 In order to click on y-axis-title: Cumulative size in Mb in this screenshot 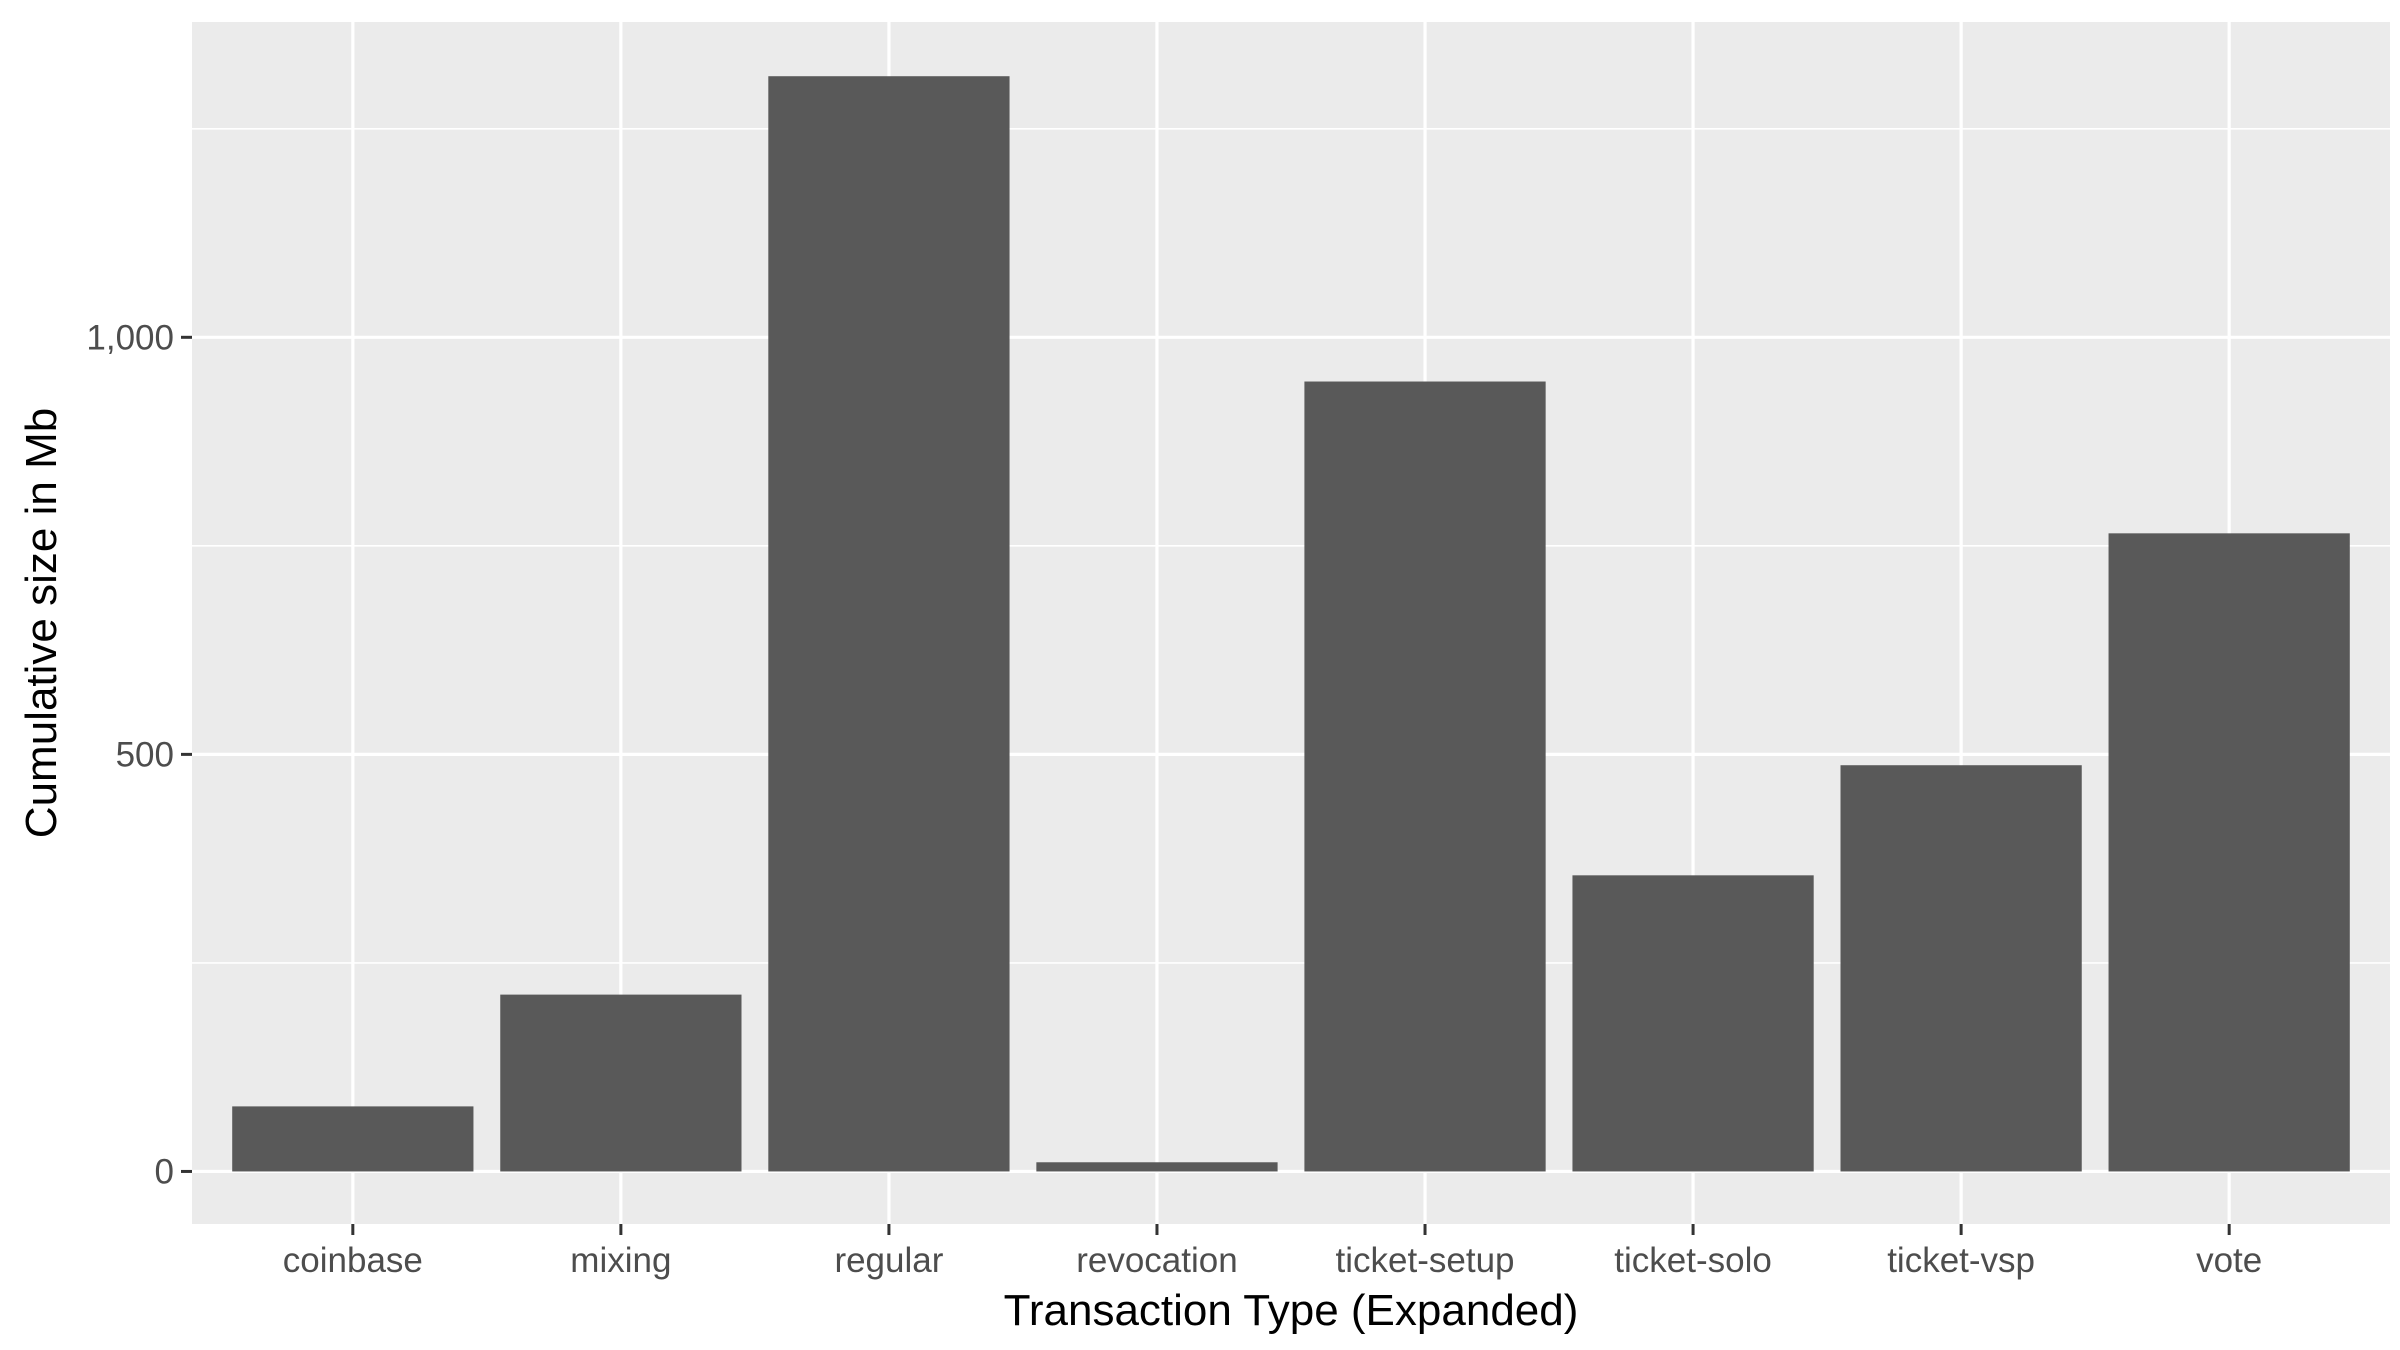, I will do `click(41, 623)`.